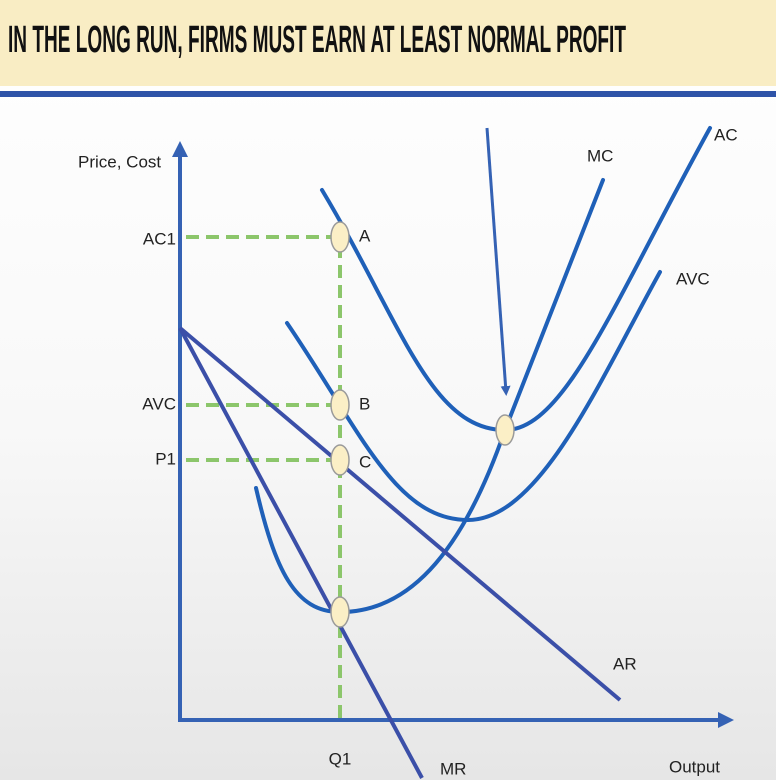  What do you see at coordinates (119, 161) in the screenshot?
I see `y-axis-label: Price, Cost` at bounding box center [119, 161].